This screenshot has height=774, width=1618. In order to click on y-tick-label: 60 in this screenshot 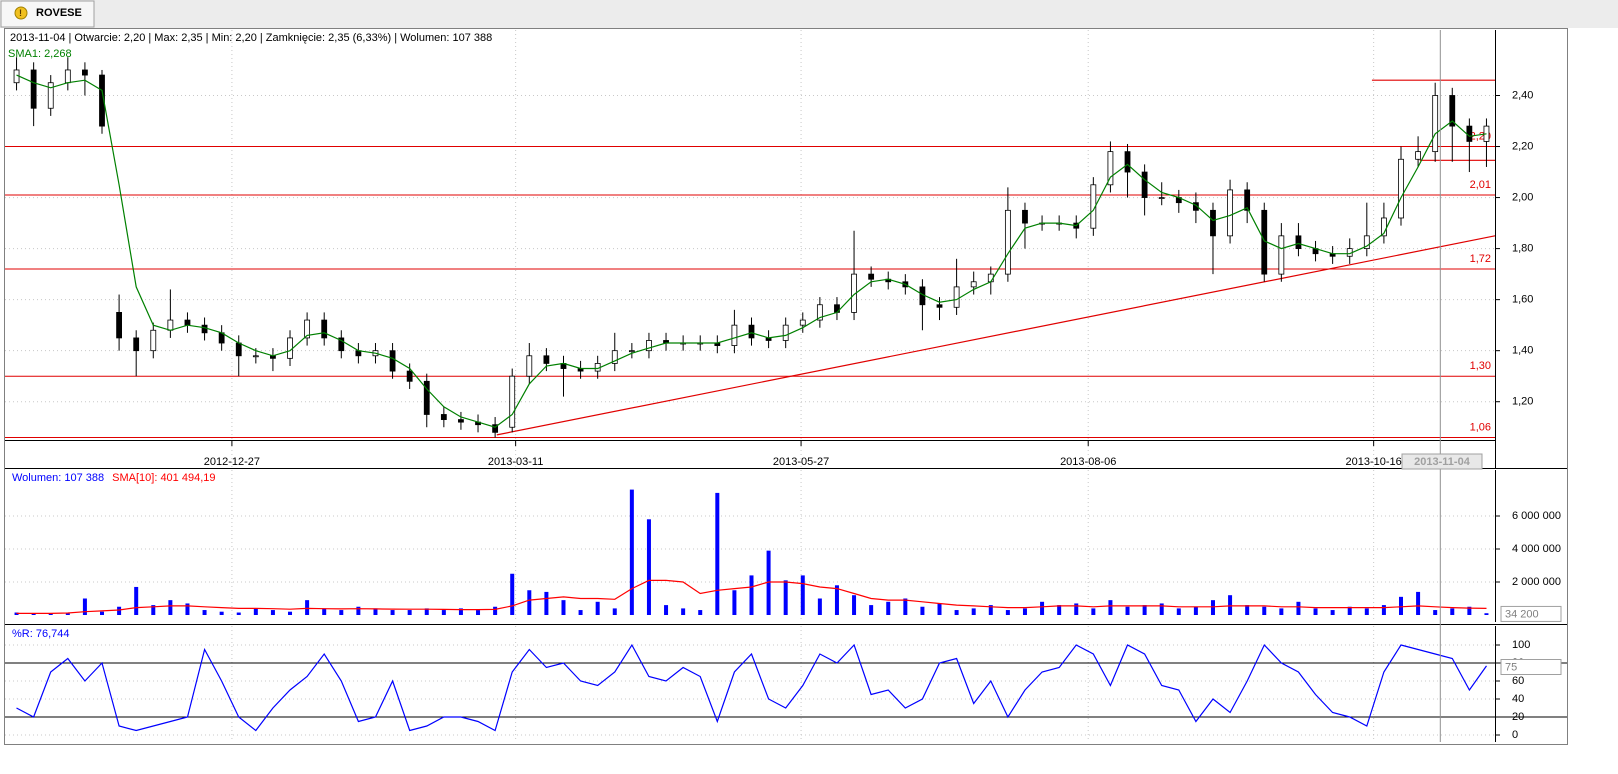, I will do `click(1518, 681)`.